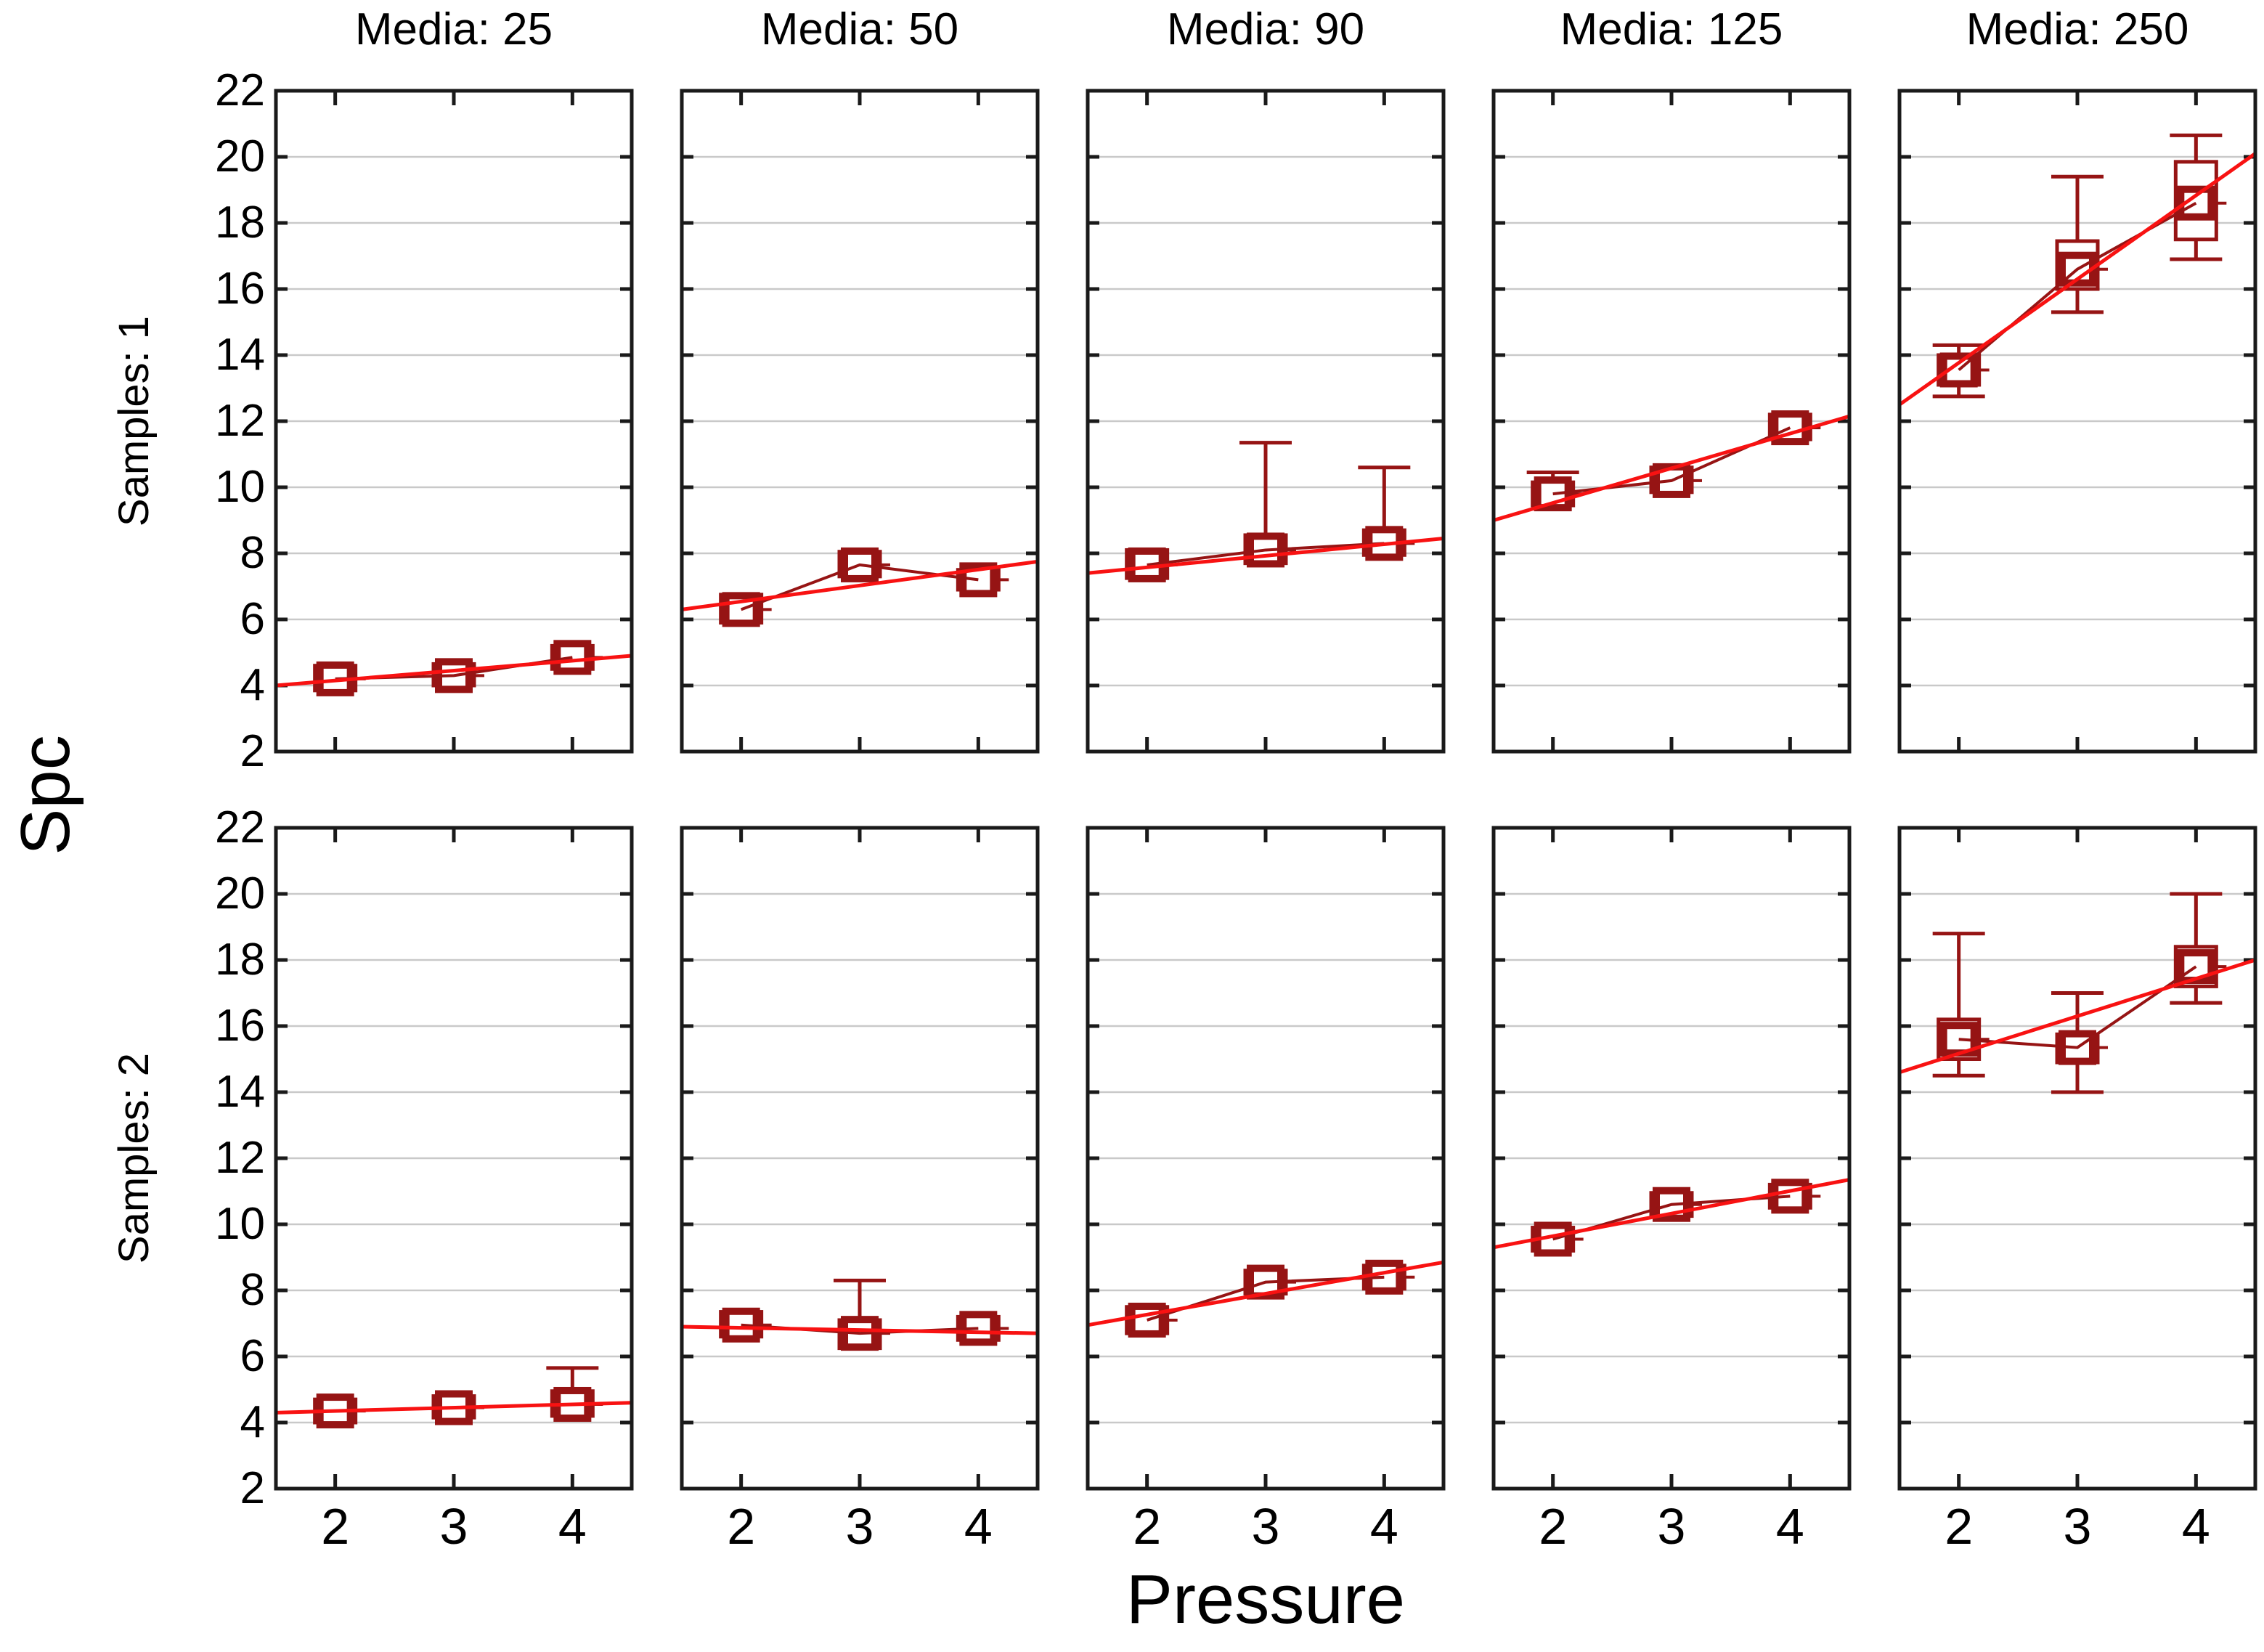 This screenshot has height=1652, width=2264. I want to click on y-axis-title: Spc, so click(45, 795).